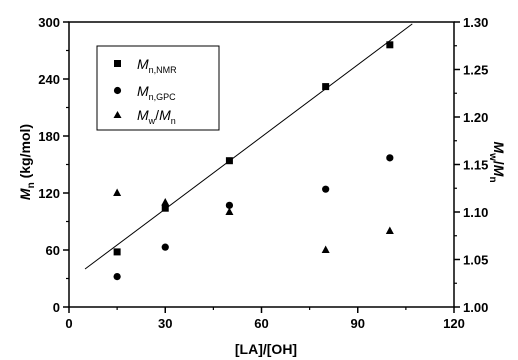 The height and width of the screenshot is (360, 518). I want to click on right-y-axis-title-sub2: n, so click(492, 179).